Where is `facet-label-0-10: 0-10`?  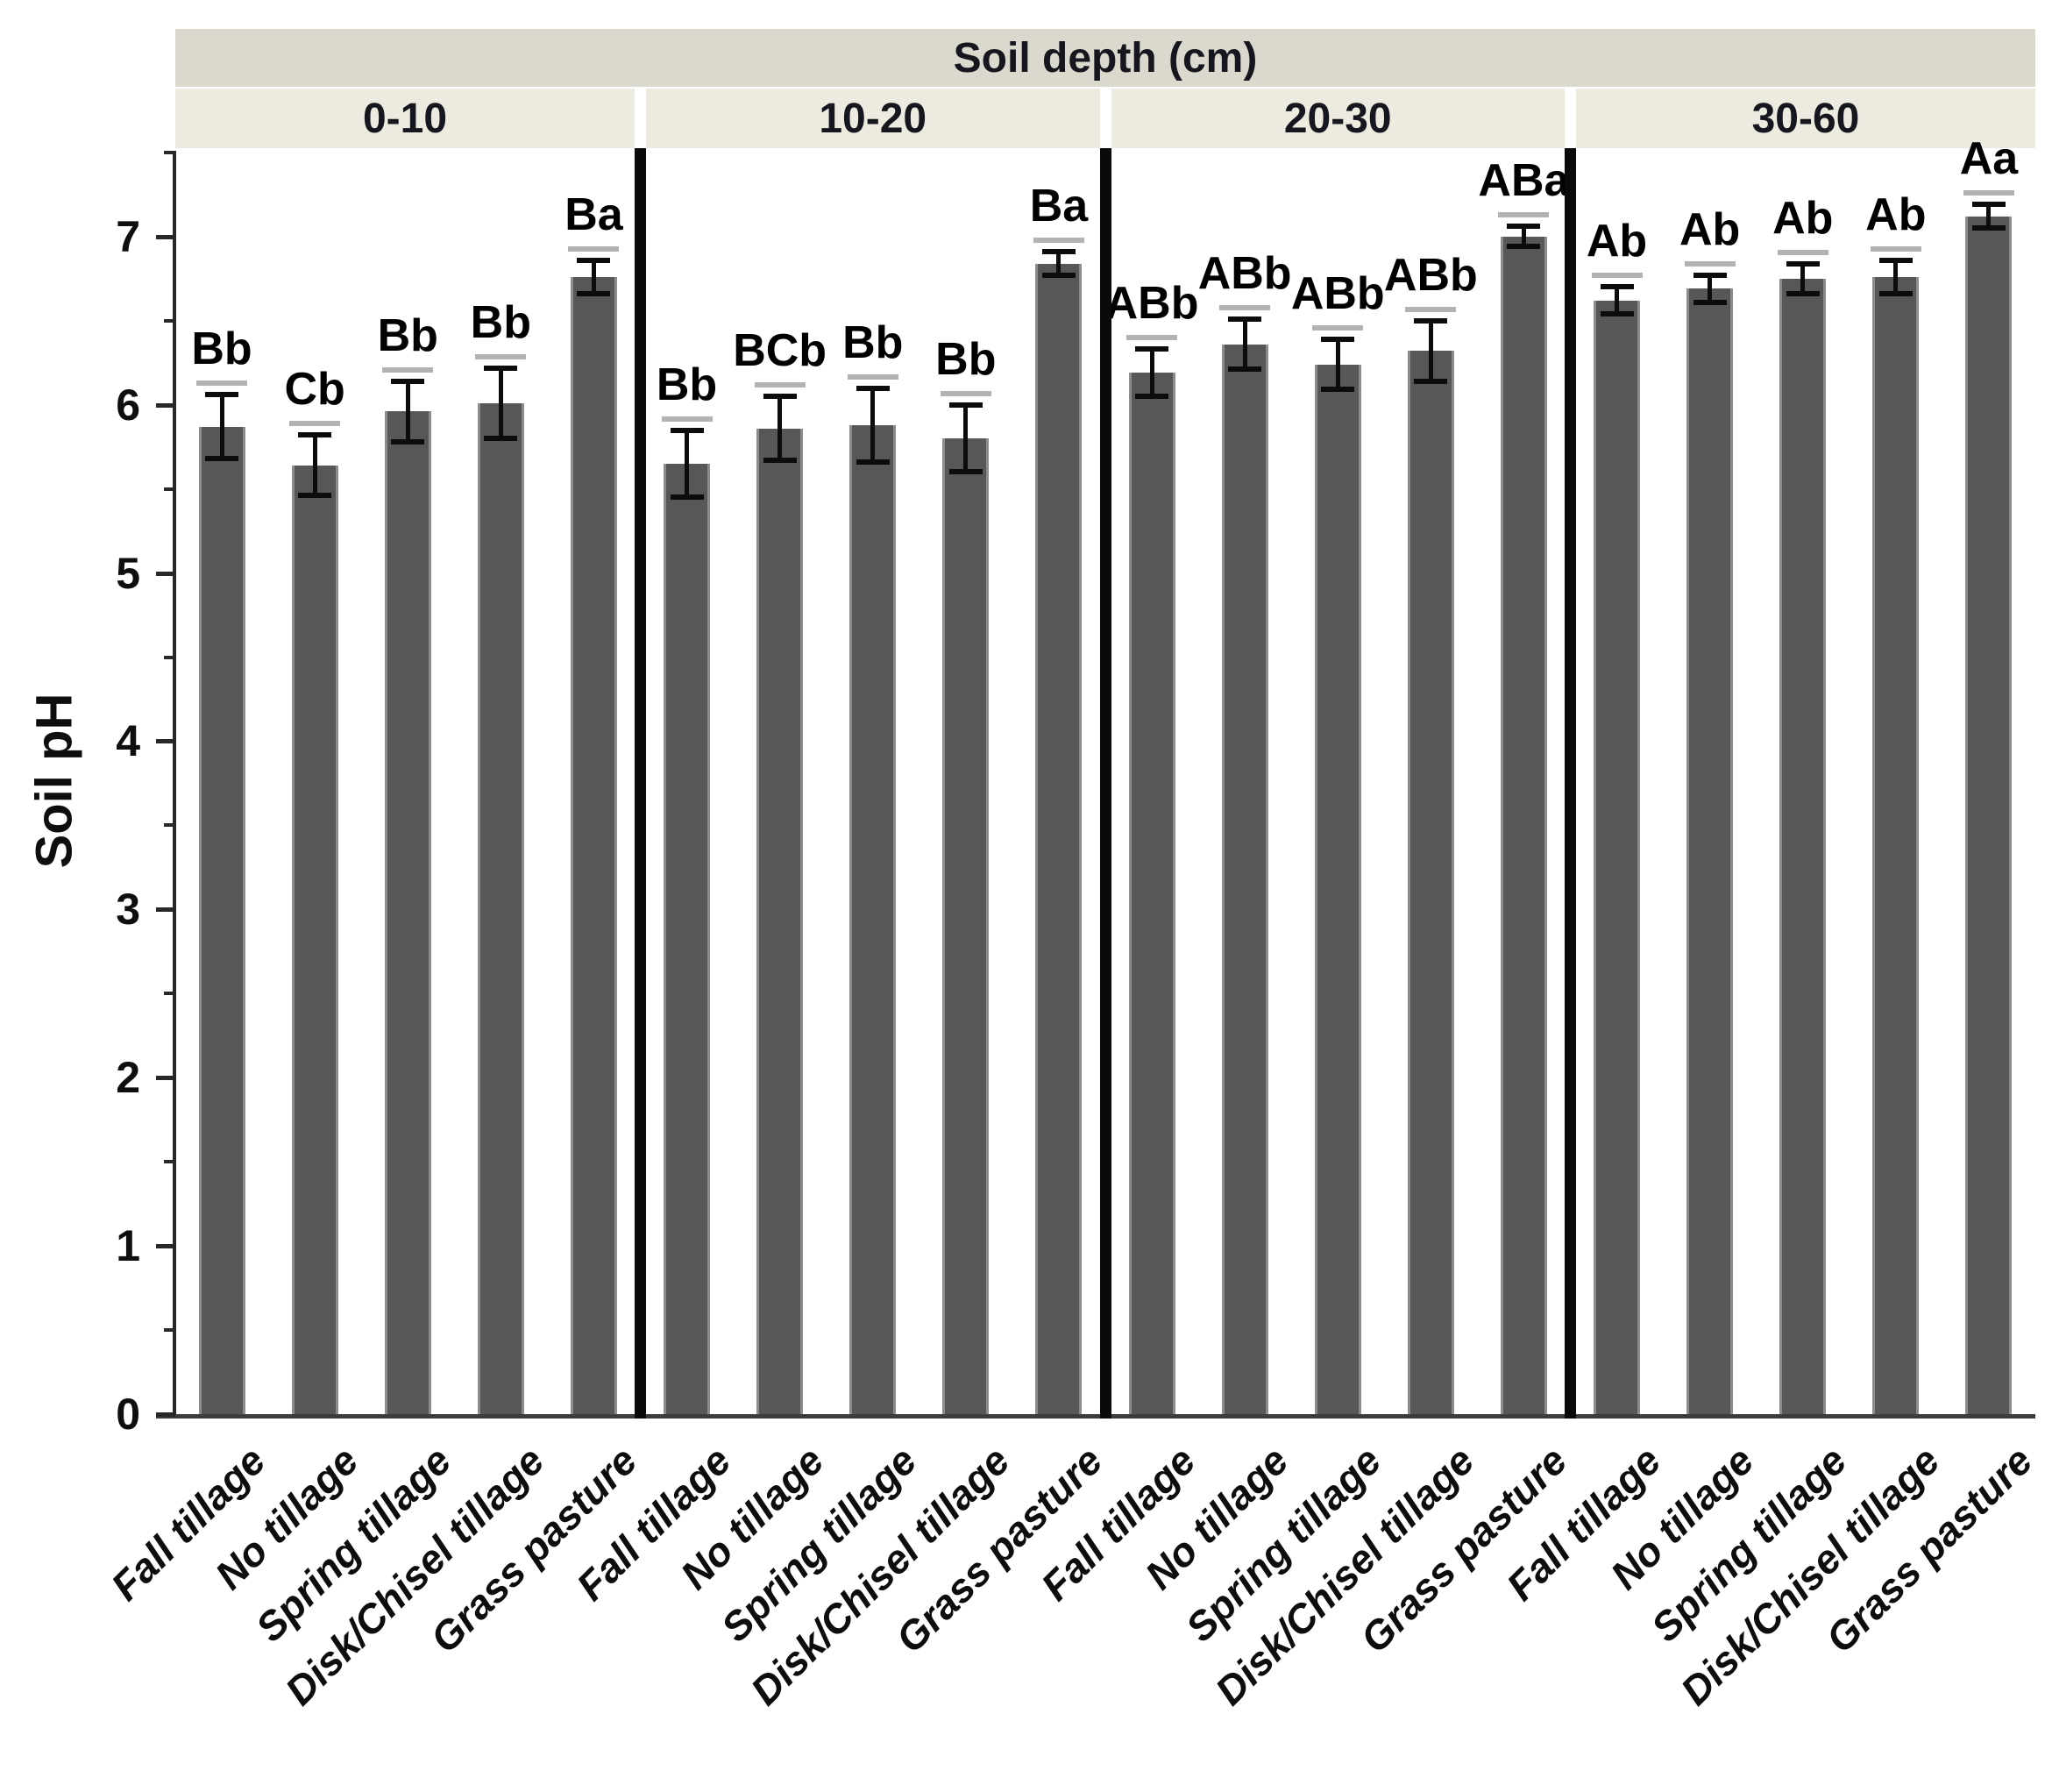 facet-label-0-10: 0-10 is located at coordinates (405, 118).